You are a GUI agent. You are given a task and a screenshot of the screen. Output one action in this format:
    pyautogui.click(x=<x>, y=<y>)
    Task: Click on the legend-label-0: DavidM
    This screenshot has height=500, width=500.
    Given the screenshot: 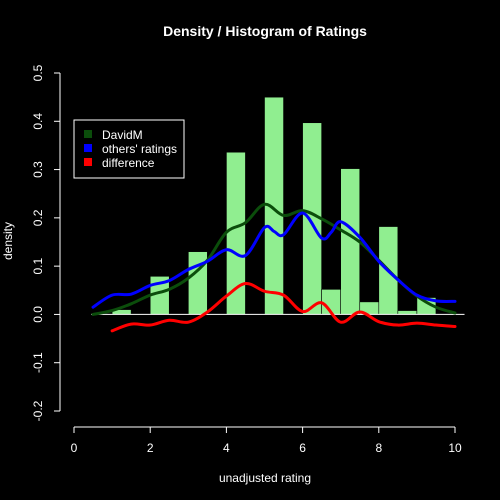 What is the action you would take?
    pyautogui.click(x=122, y=135)
    